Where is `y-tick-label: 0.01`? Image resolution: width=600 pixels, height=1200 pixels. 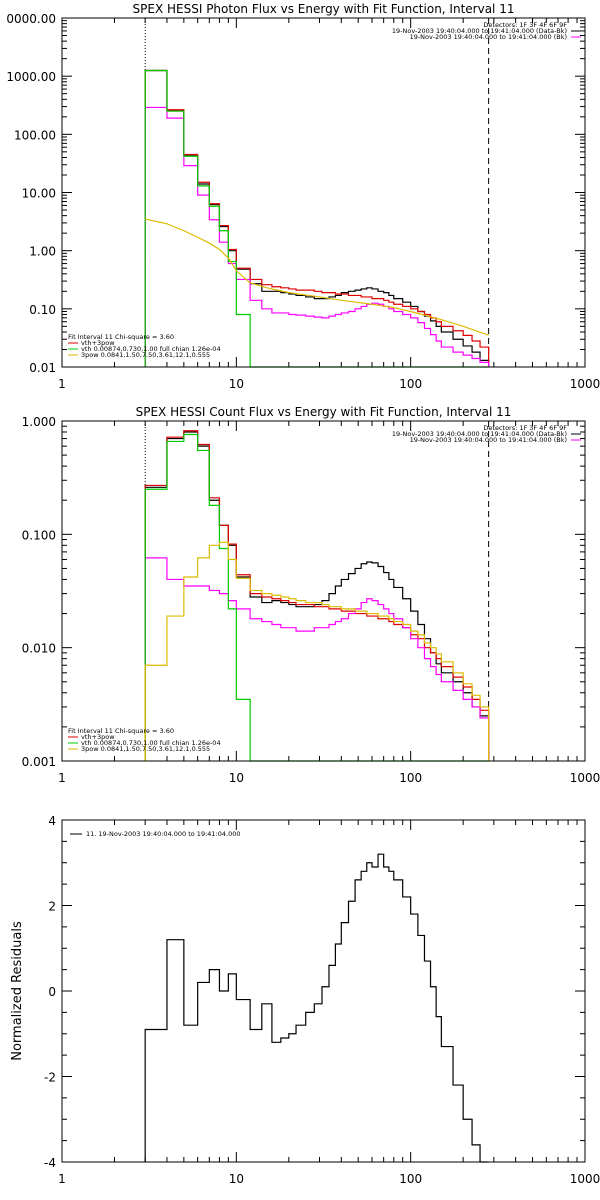 y-tick-label: 0.01 is located at coordinates (42, 368).